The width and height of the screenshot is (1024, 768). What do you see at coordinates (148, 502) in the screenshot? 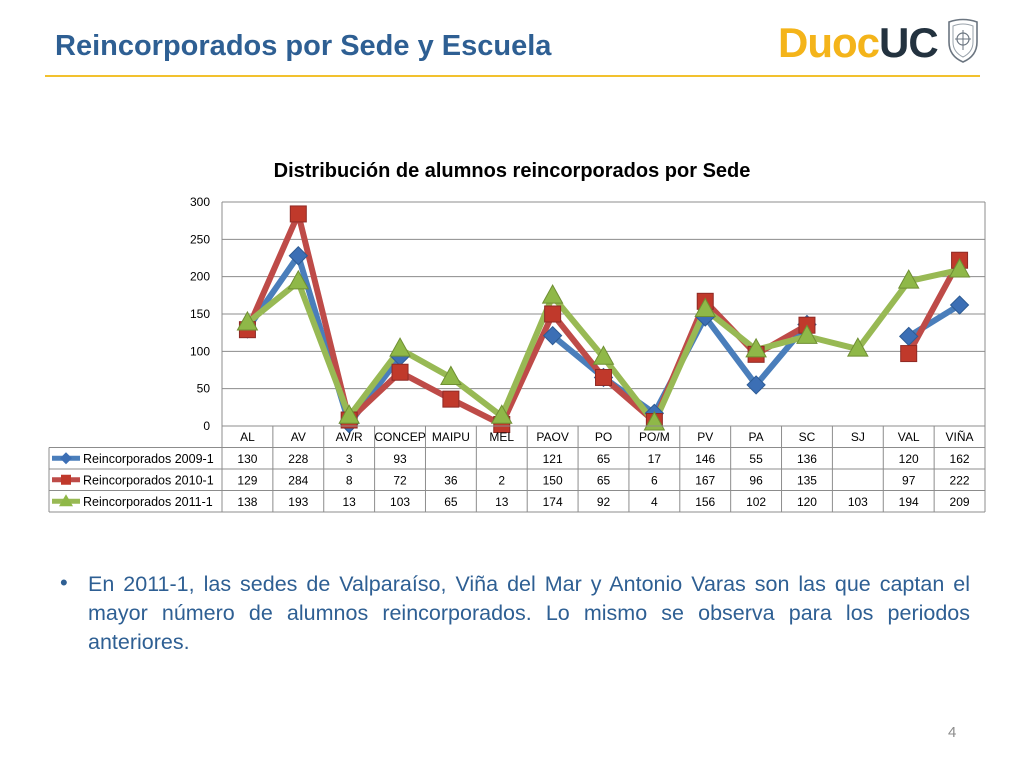
I see `legend-series-name: Reincorporados 2011-1` at bounding box center [148, 502].